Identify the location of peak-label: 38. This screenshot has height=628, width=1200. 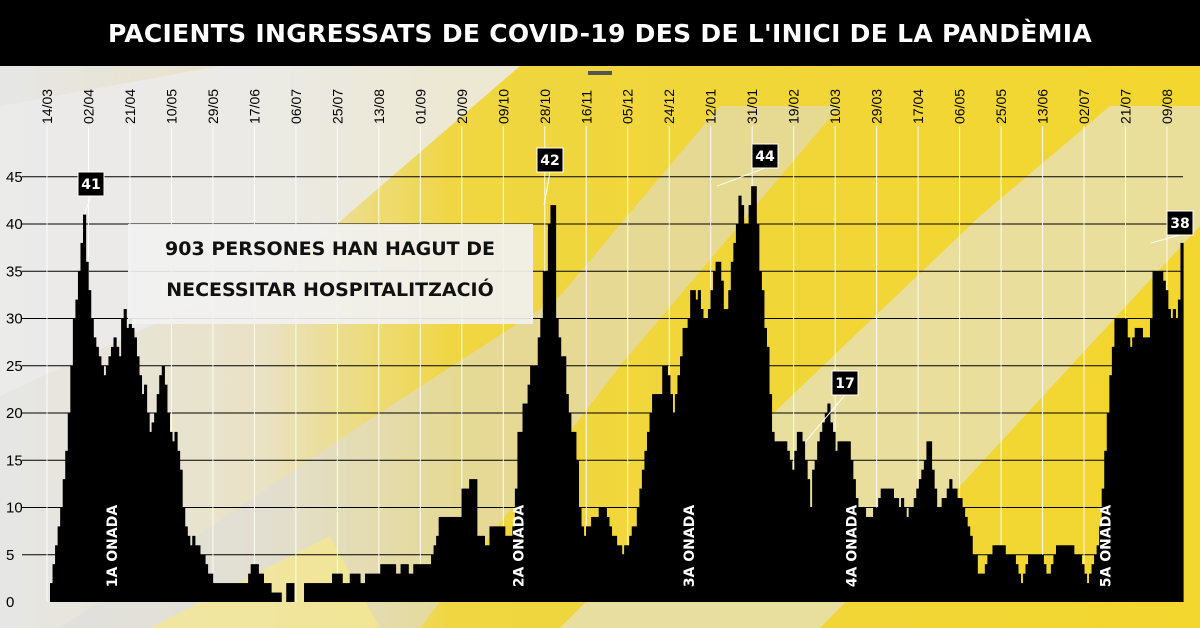
(1179, 224).